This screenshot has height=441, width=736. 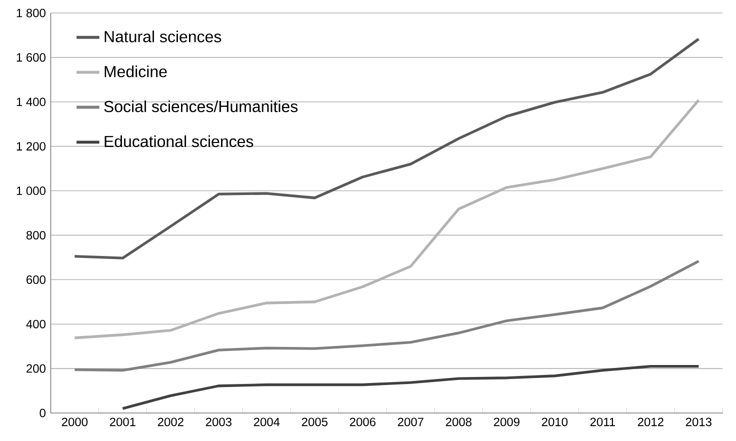 What do you see at coordinates (31, 191) in the screenshot?
I see `y-tick-label: 1 000` at bounding box center [31, 191].